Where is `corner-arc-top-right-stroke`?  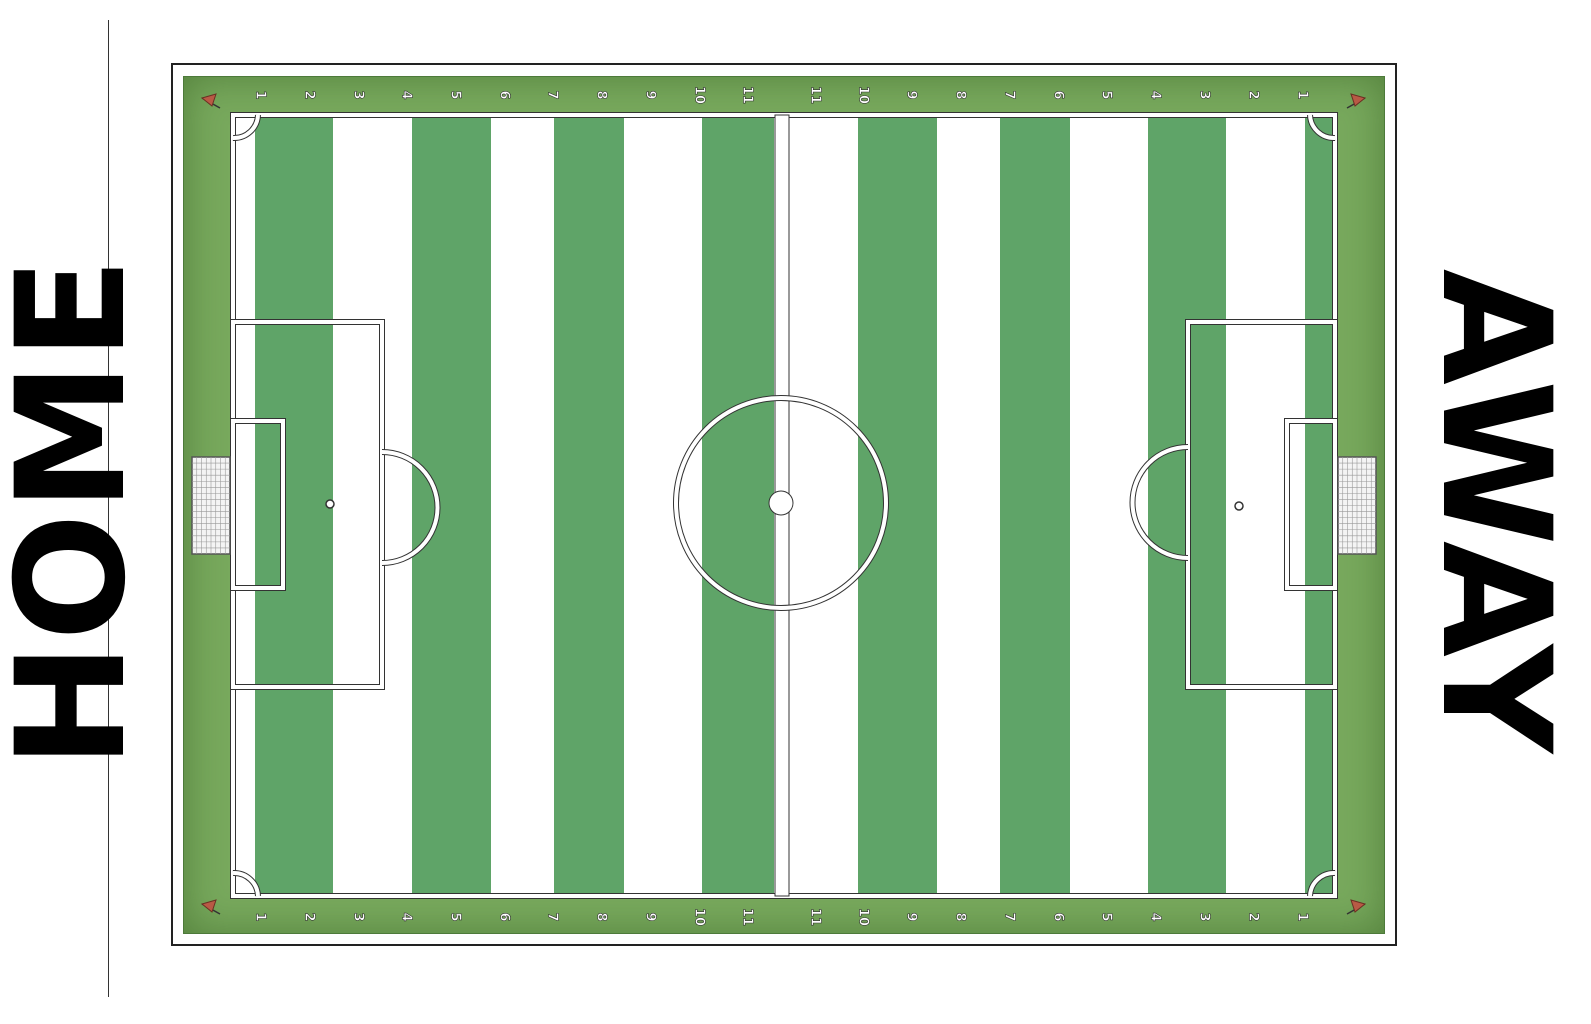
corner-arc-top-right-stroke is located at coordinates (1322, 127).